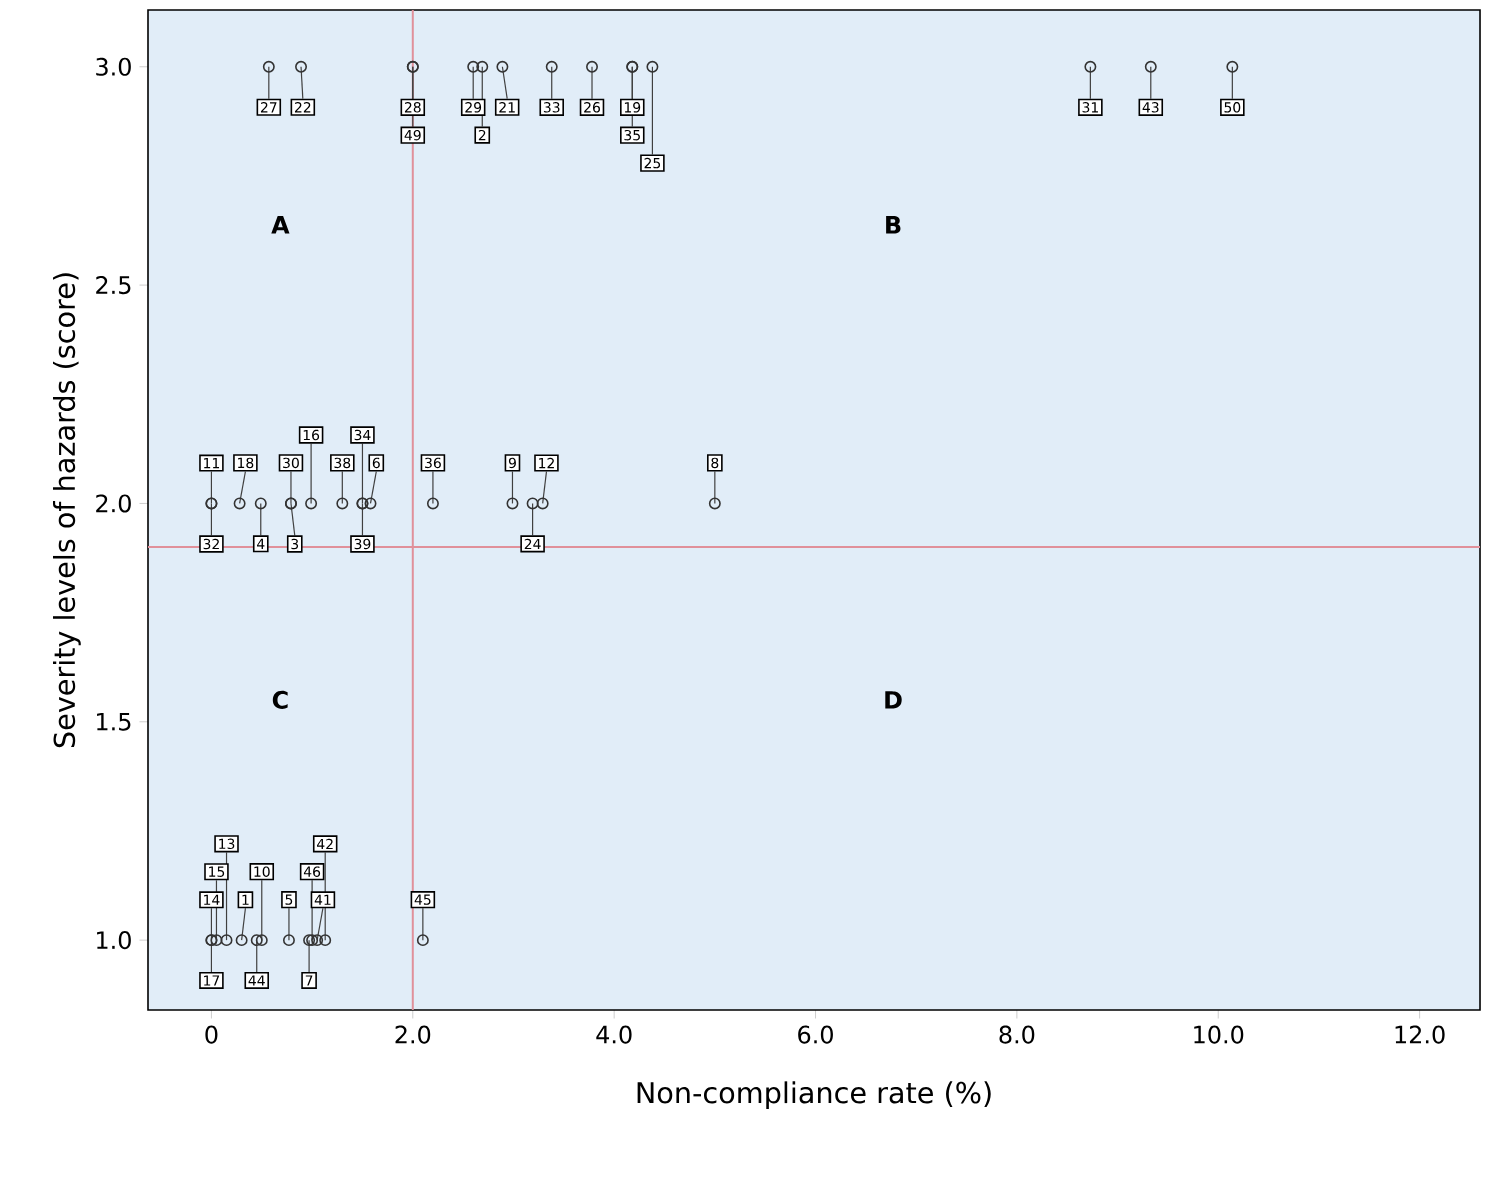 The image size is (1488, 1188). I want to click on y-tick-label: 2.5, so click(113, 285).